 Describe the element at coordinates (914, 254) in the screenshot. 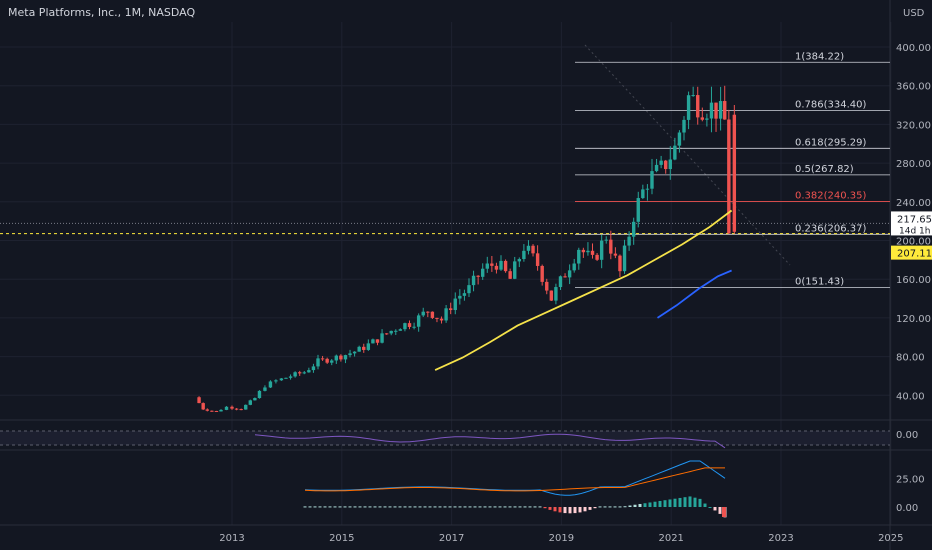

I see `current-price-value: 207.11` at that location.